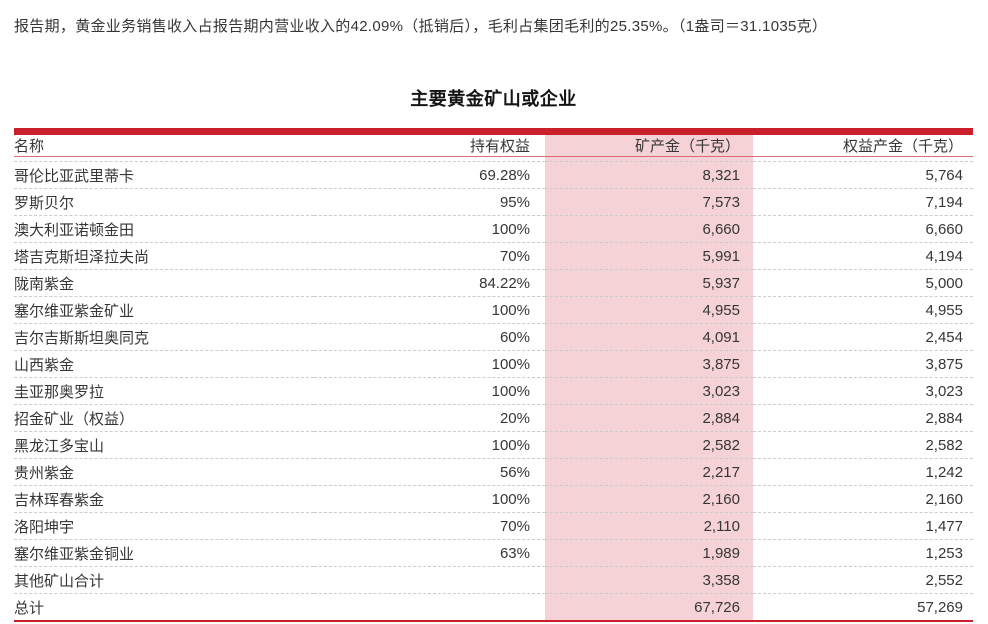 The image size is (988, 624). What do you see at coordinates (649, 471) in the screenshot?
I see `cell-mined-gold: 2,217` at bounding box center [649, 471].